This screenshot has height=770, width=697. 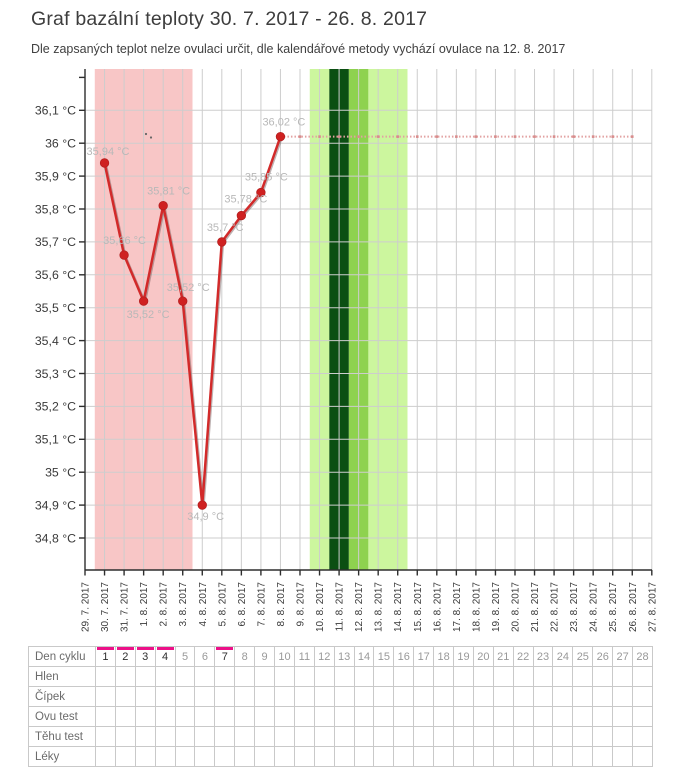 What do you see at coordinates (603, 656) in the screenshot?
I see `day-cell-26: 26` at bounding box center [603, 656].